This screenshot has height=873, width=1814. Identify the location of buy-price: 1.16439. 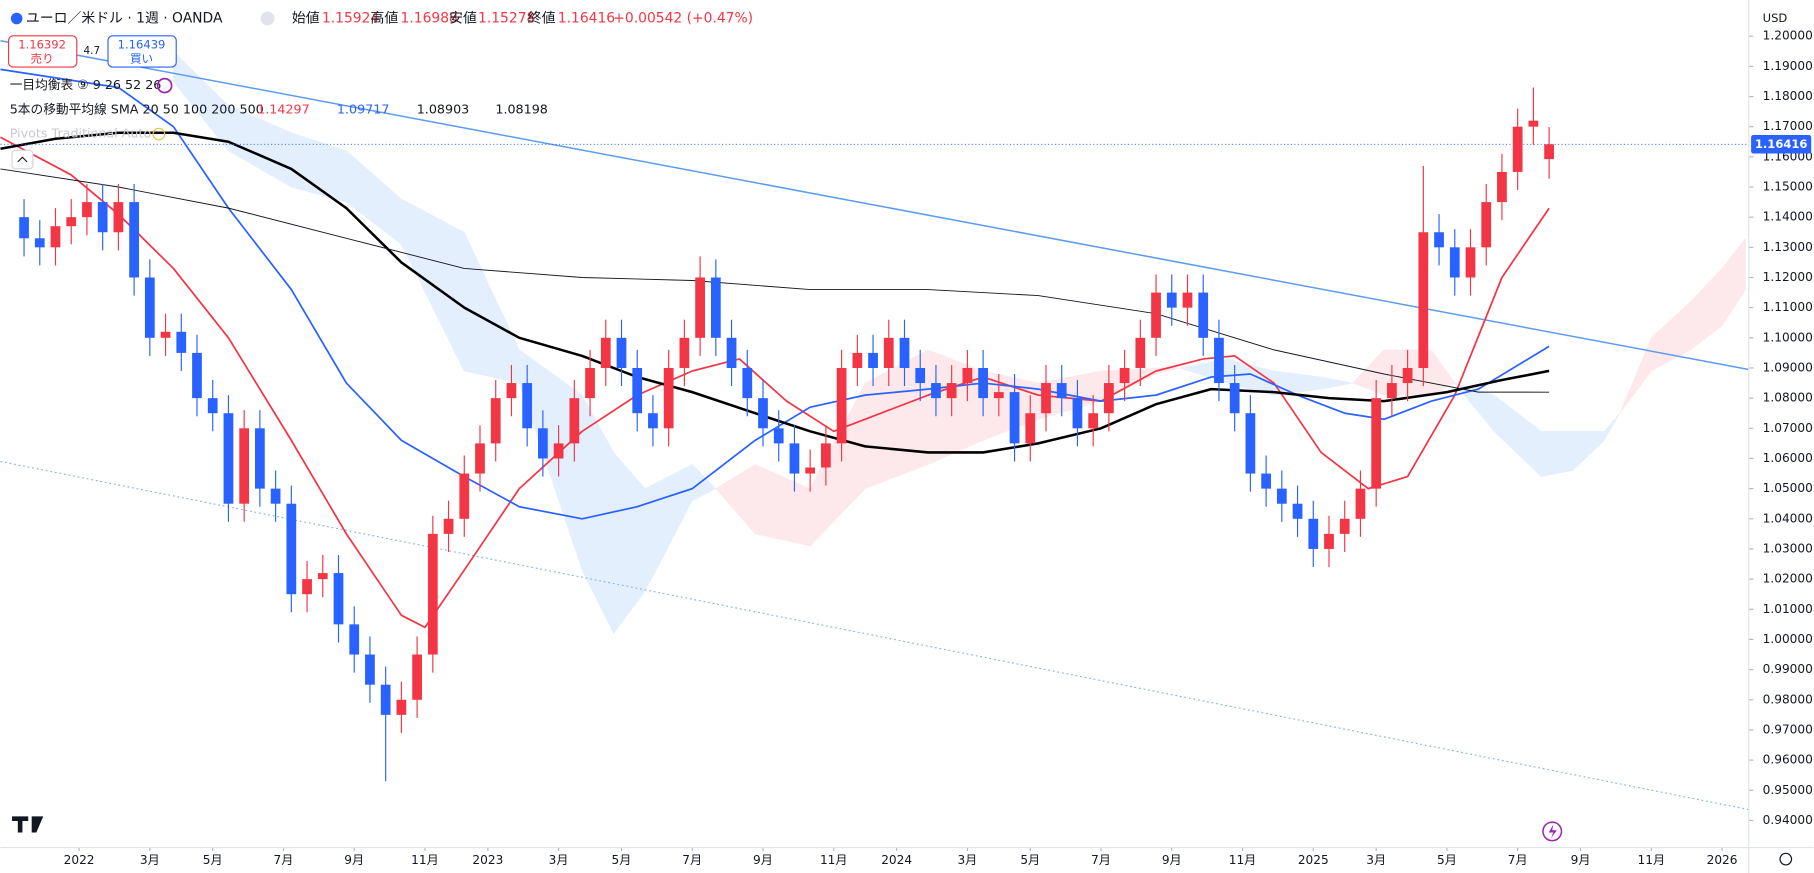
(142, 45).